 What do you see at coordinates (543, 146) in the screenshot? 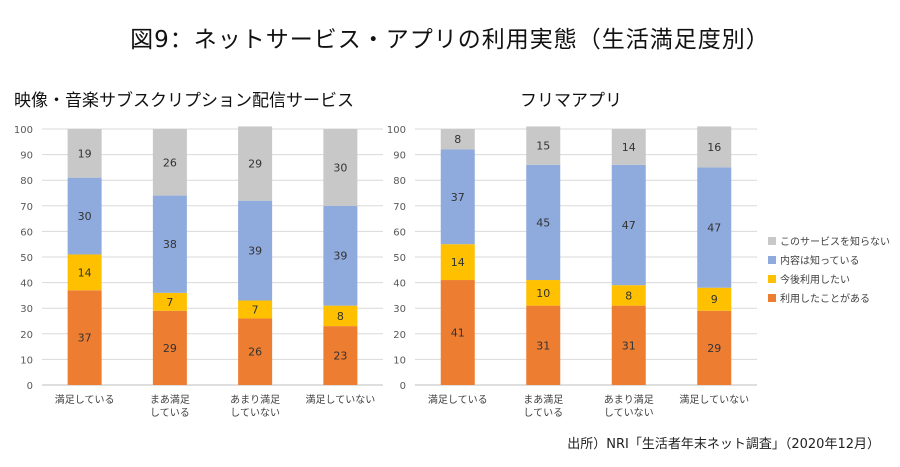
I see `data-label: 15` at bounding box center [543, 146].